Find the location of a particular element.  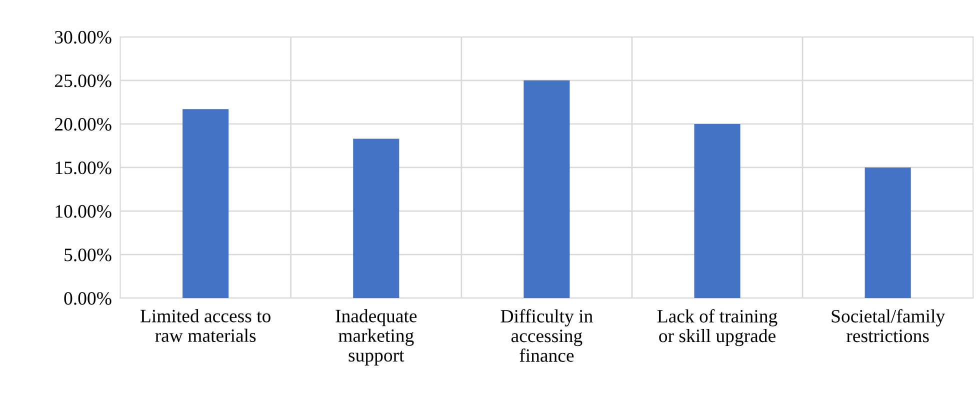

x-tick-label: Limited access to raw materials is located at coordinates (205, 325).